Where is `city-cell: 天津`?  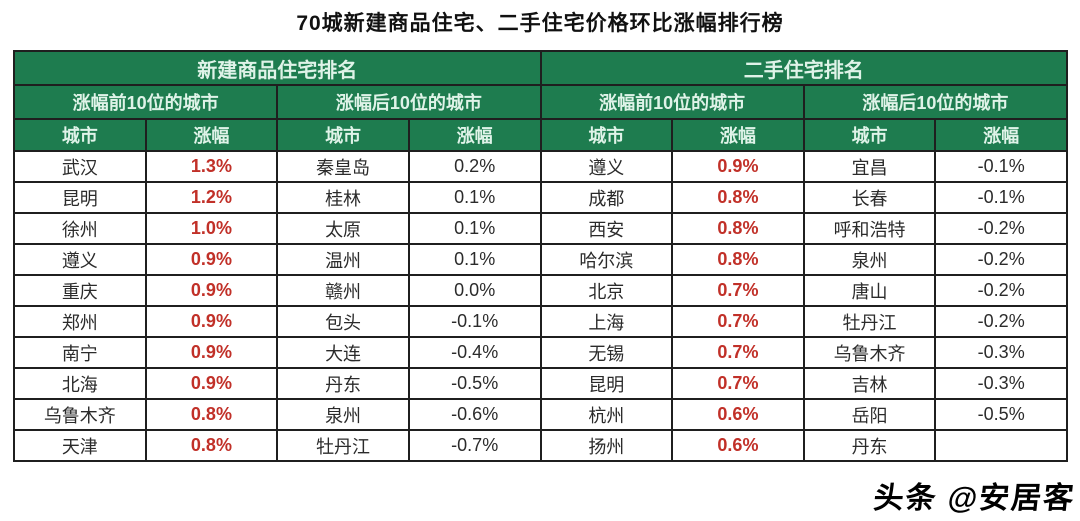 city-cell: 天津 is located at coordinates (80, 445).